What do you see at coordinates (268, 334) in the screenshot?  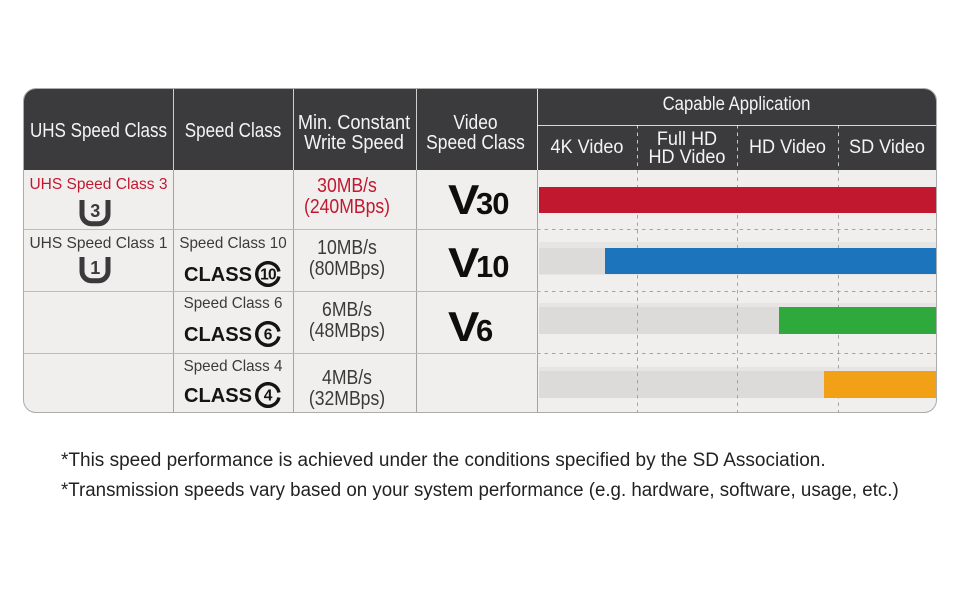 I see `svg-text: 6` at bounding box center [268, 334].